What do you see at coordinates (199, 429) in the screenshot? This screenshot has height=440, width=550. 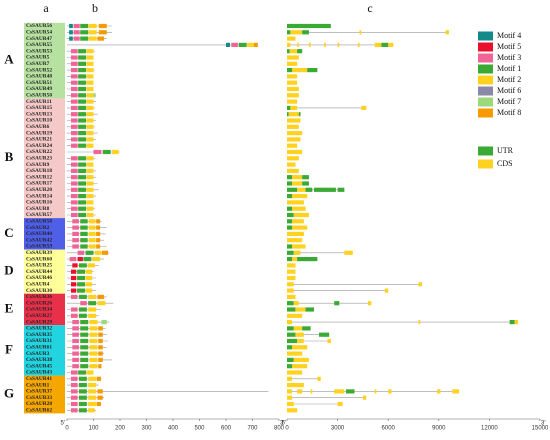 I see `x-tick-label: 500` at bounding box center [199, 429].